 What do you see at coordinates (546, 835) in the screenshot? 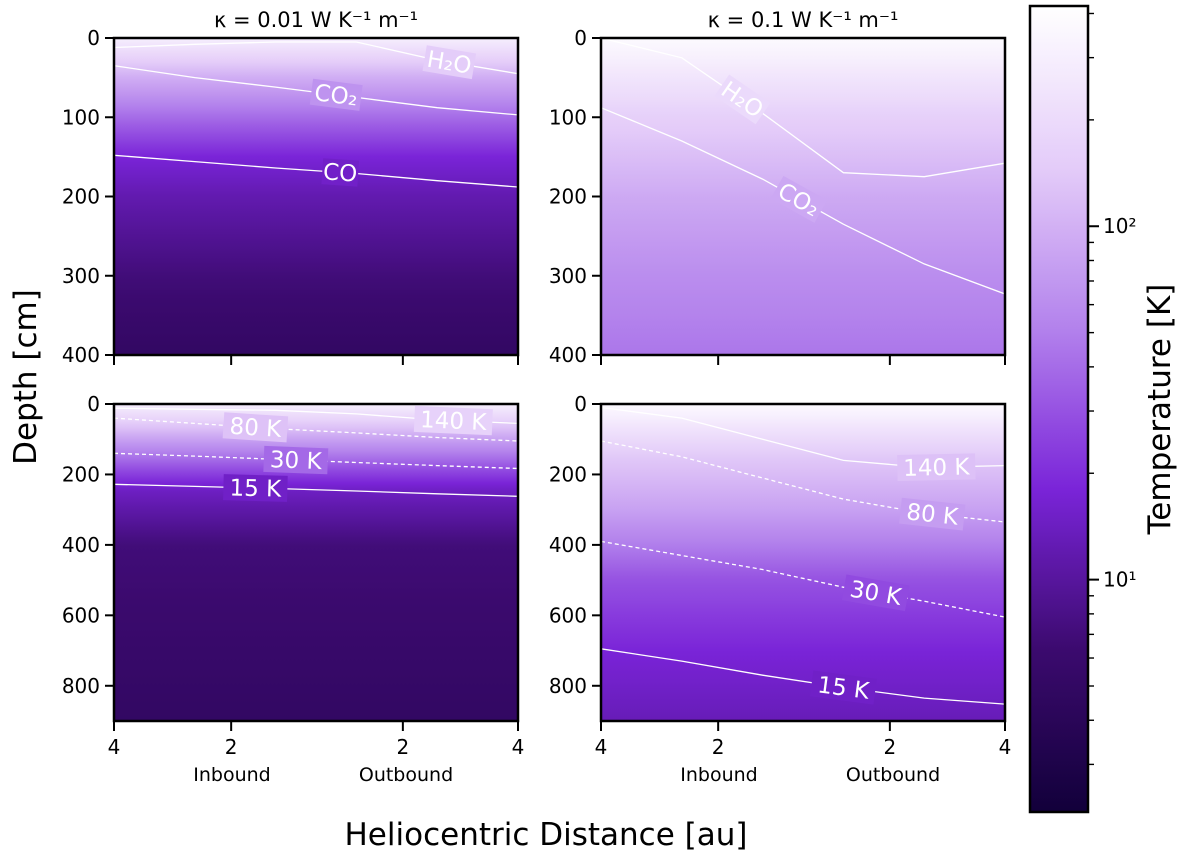
I see `x-axis-label: Heliocentric Distance [au]` at bounding box center [546, 835].